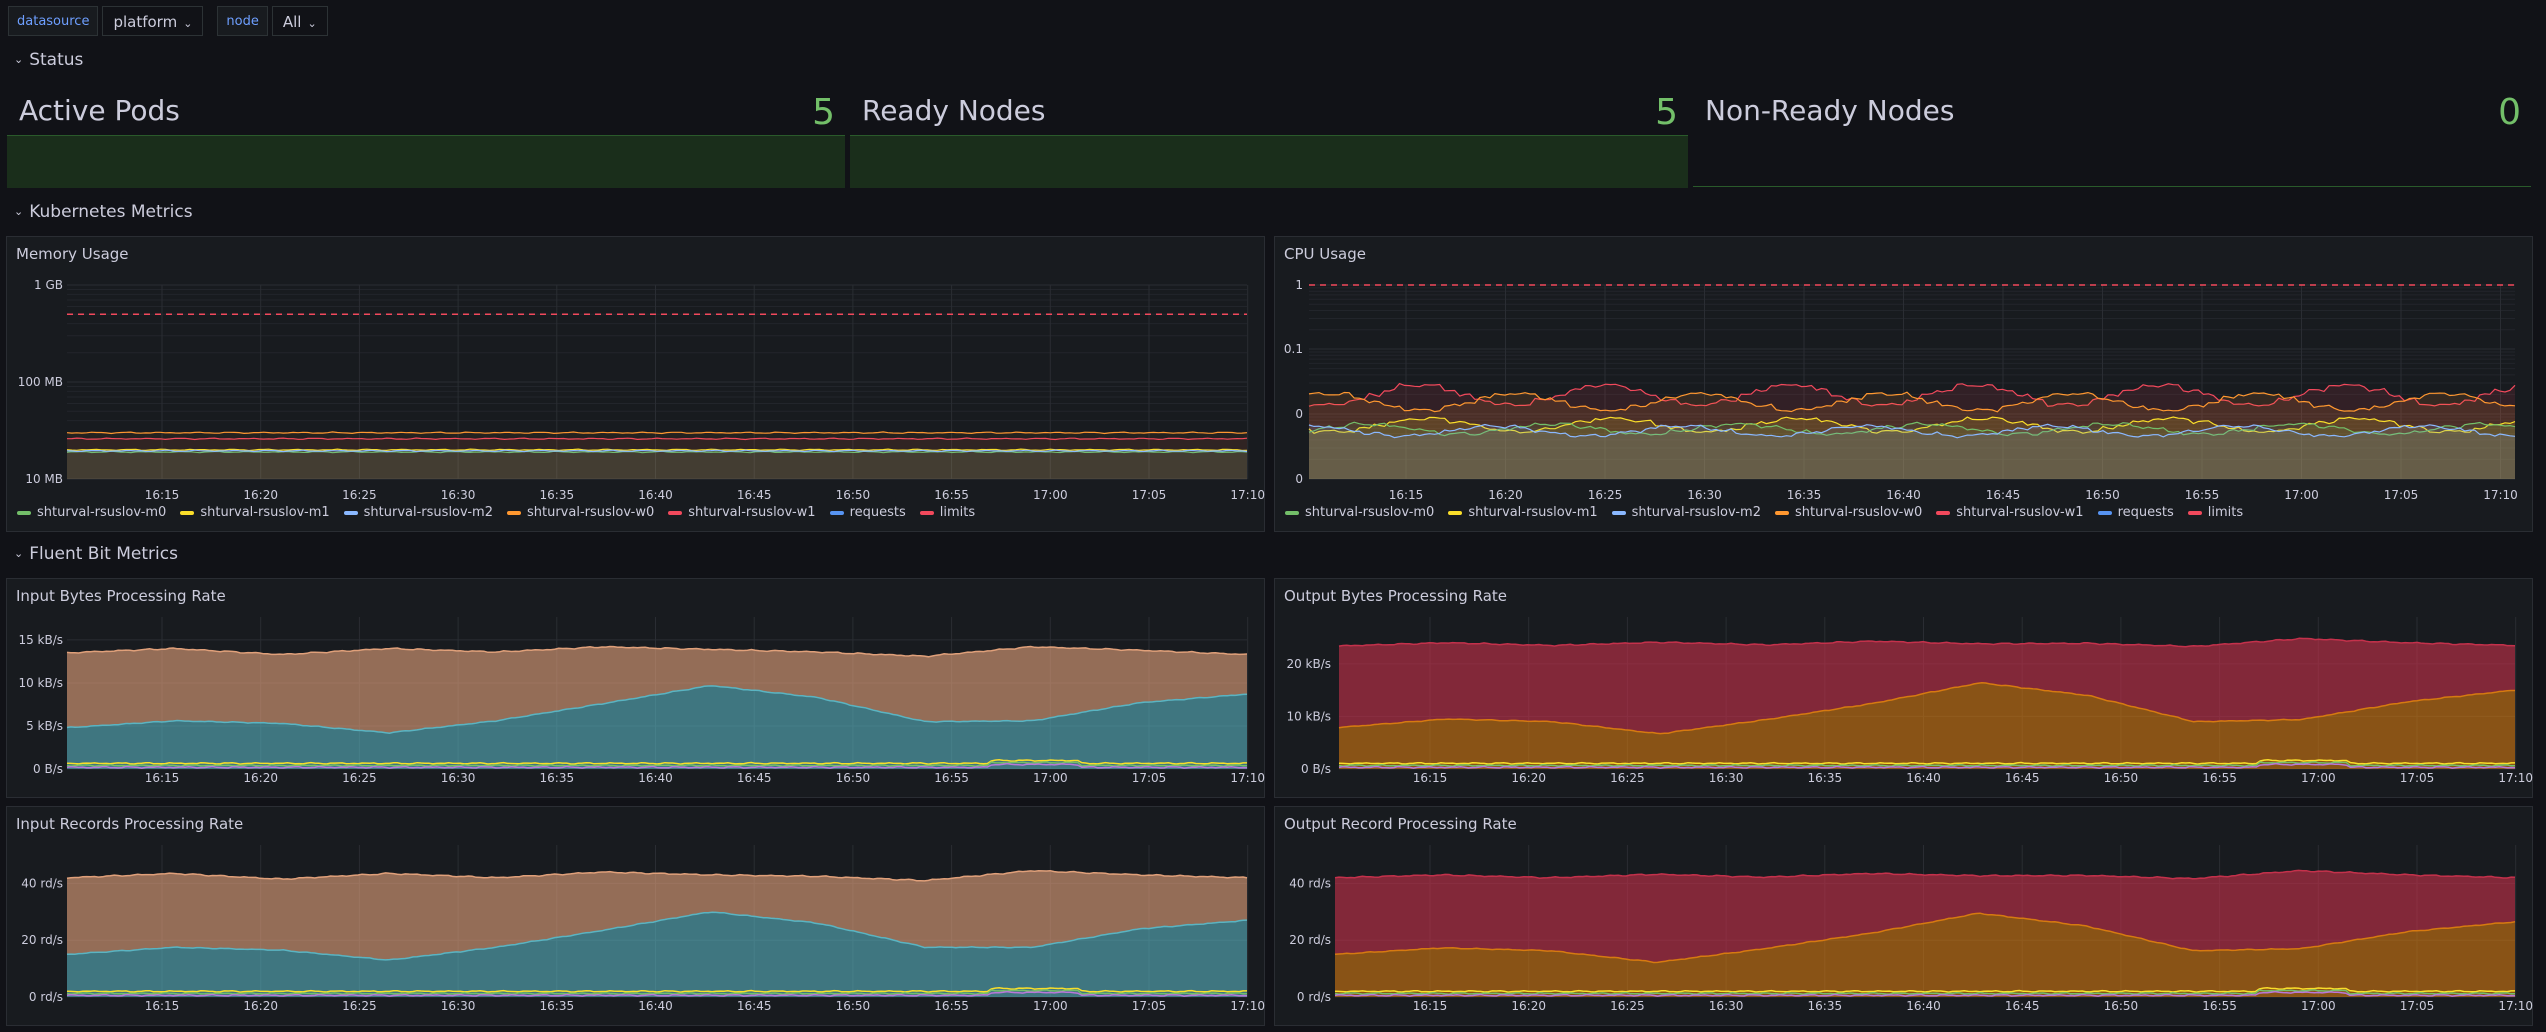 Image resolution: width=2546 pixels, height=1032 pixels. Describe the element at coordinates (657, 433) in the screenshot. I see `series-w0-line` at that location.